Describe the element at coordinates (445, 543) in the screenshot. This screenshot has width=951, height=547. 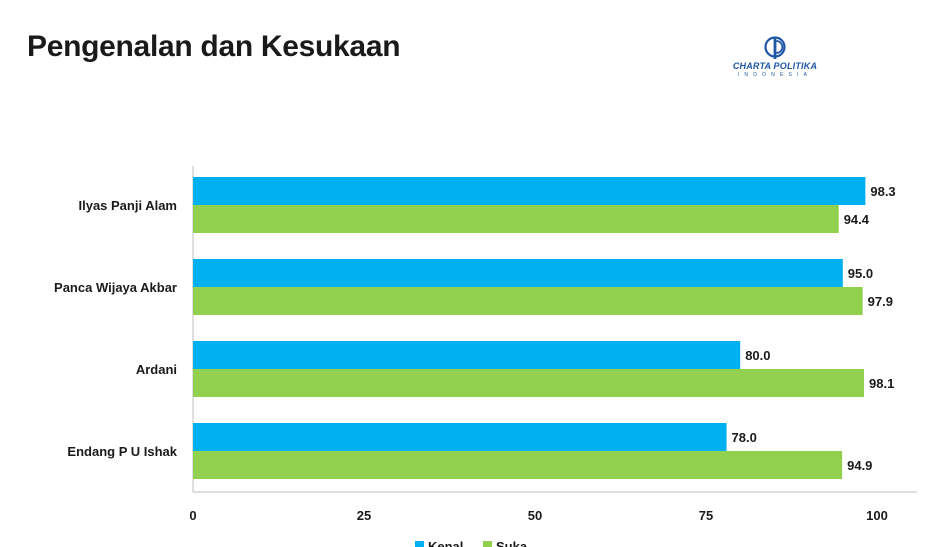
I see `legend-label: Kenal` at that location.